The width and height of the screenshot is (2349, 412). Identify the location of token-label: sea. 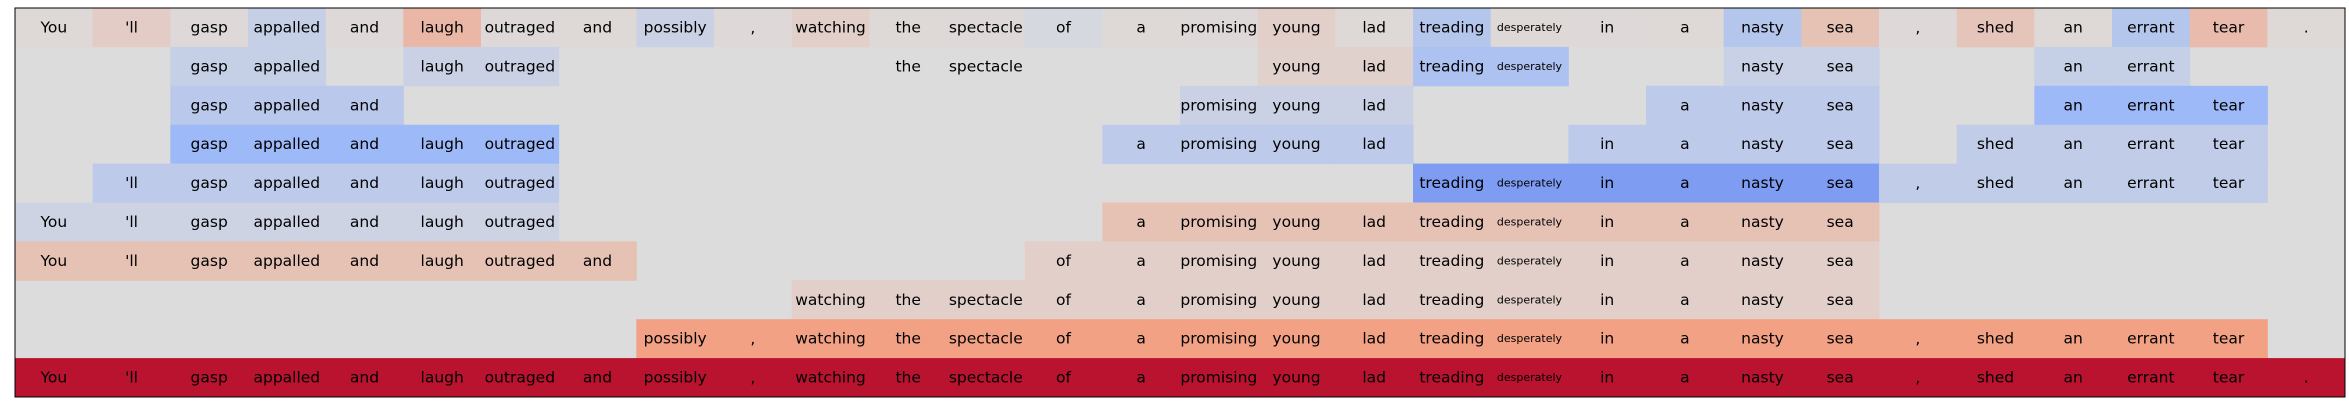
(1840, 222).